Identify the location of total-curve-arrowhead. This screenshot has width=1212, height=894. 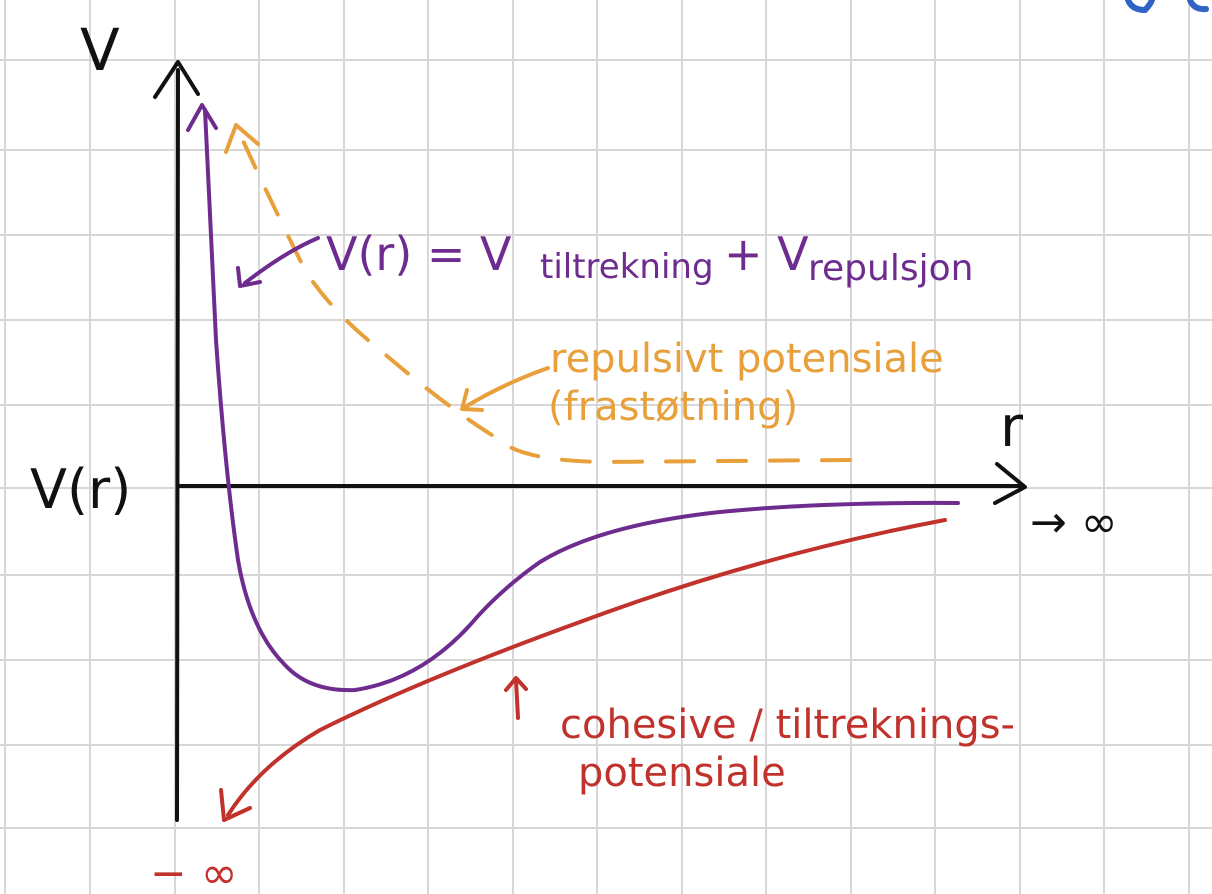
(202, 117).